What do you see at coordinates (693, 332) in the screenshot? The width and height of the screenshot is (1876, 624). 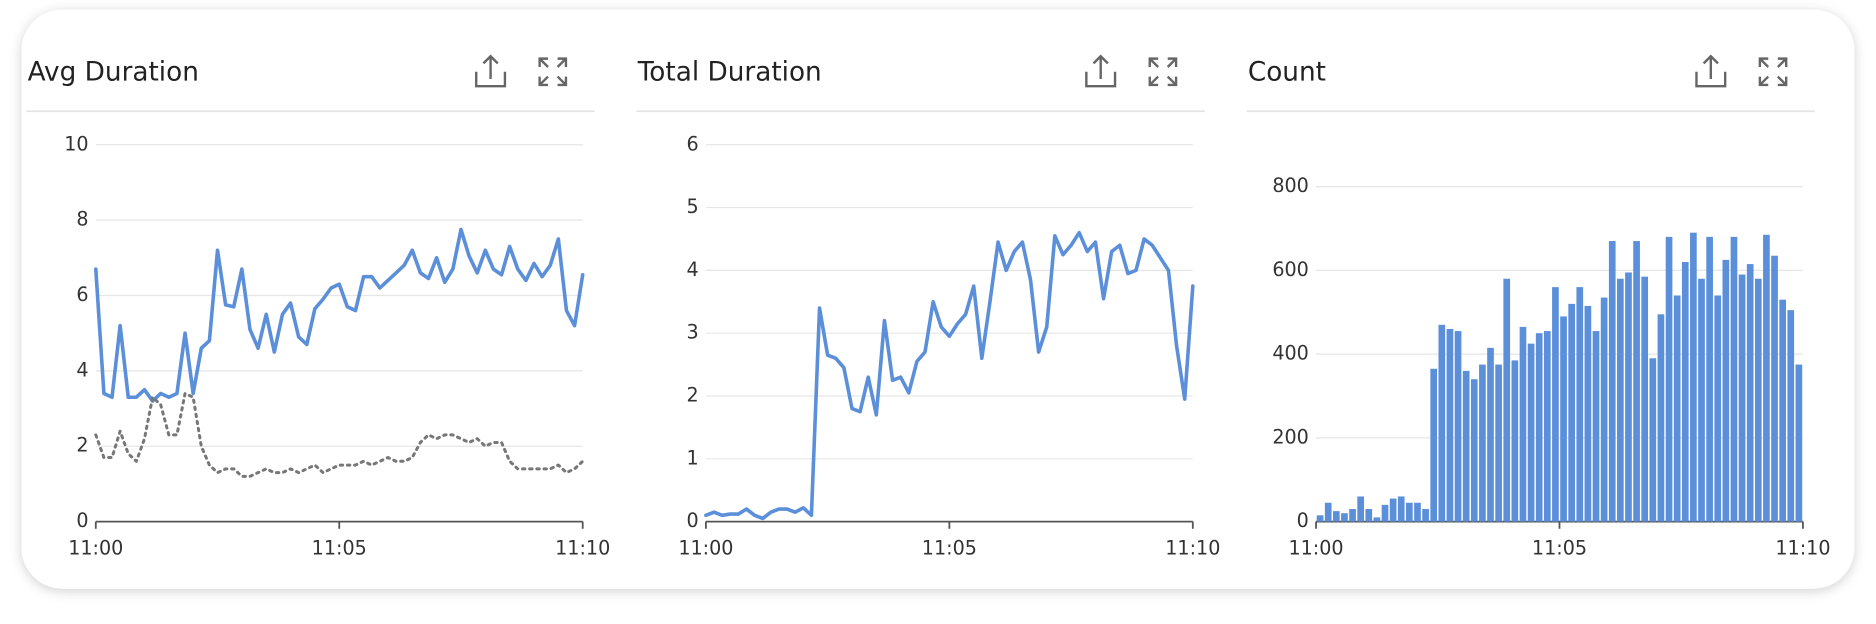 I see `y-tick-label: 3` at bounding box center [693, 332].